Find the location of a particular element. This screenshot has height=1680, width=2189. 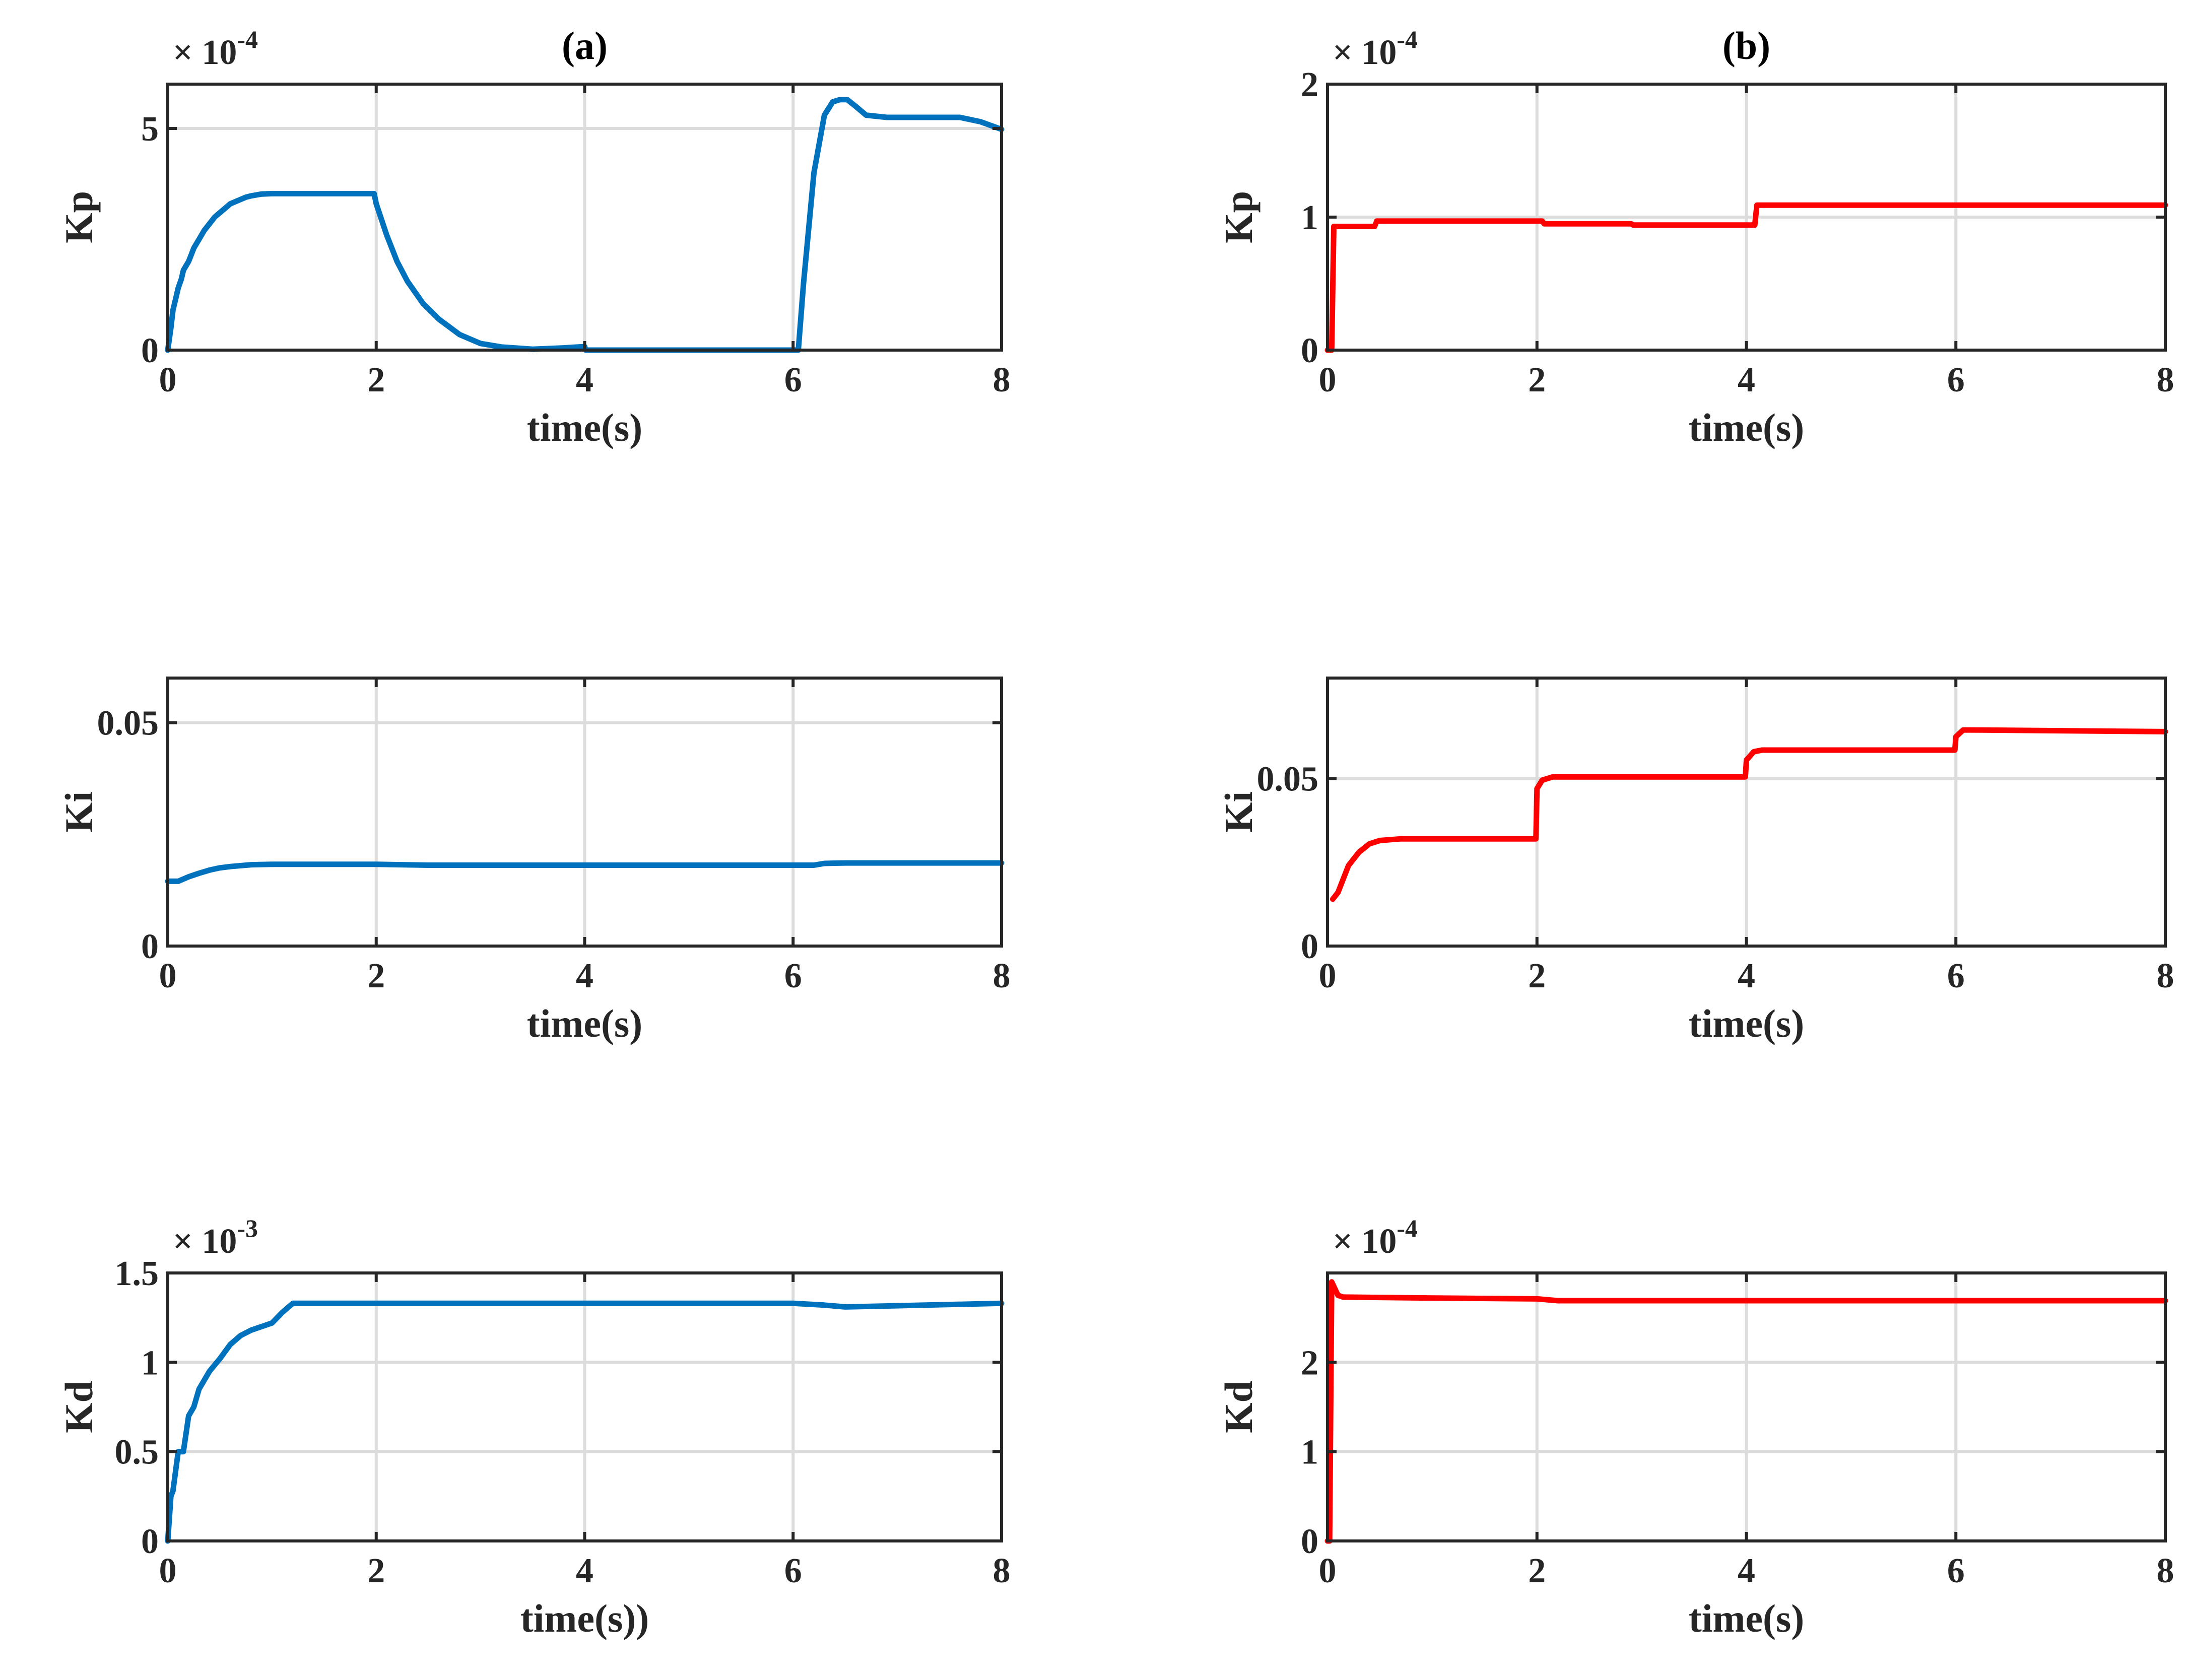

axis-exponent: × 10⁻³ is located at coordinates (216, 1237).